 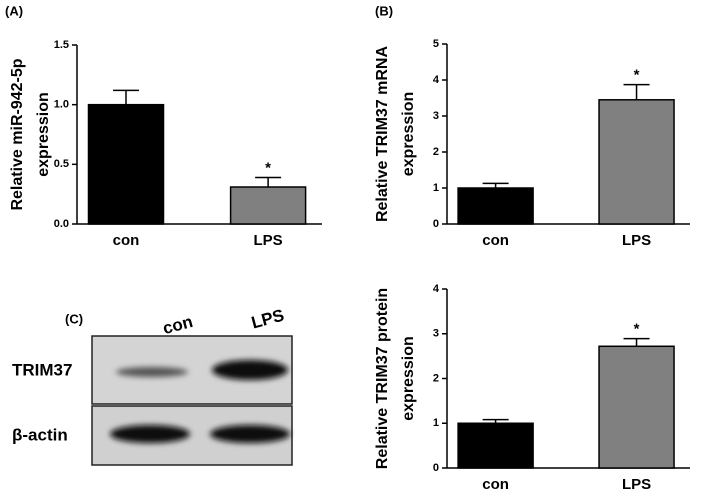 I want to click on row-label: TRIM37, so click(x=42, y=369).